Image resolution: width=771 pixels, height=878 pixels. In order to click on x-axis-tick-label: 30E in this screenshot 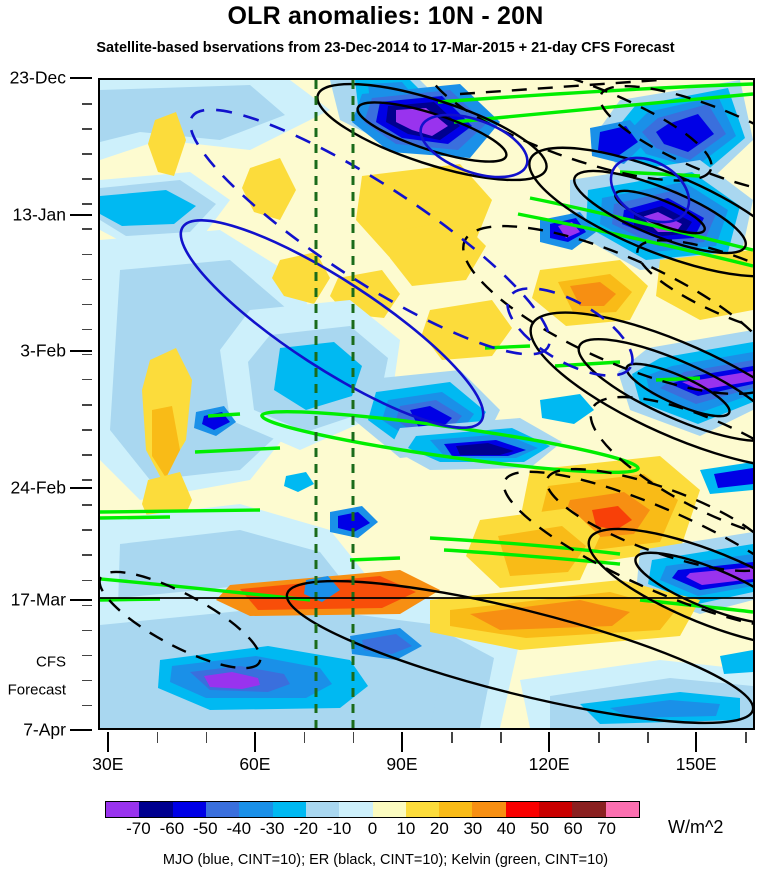, I will do `click(108, 764)`.